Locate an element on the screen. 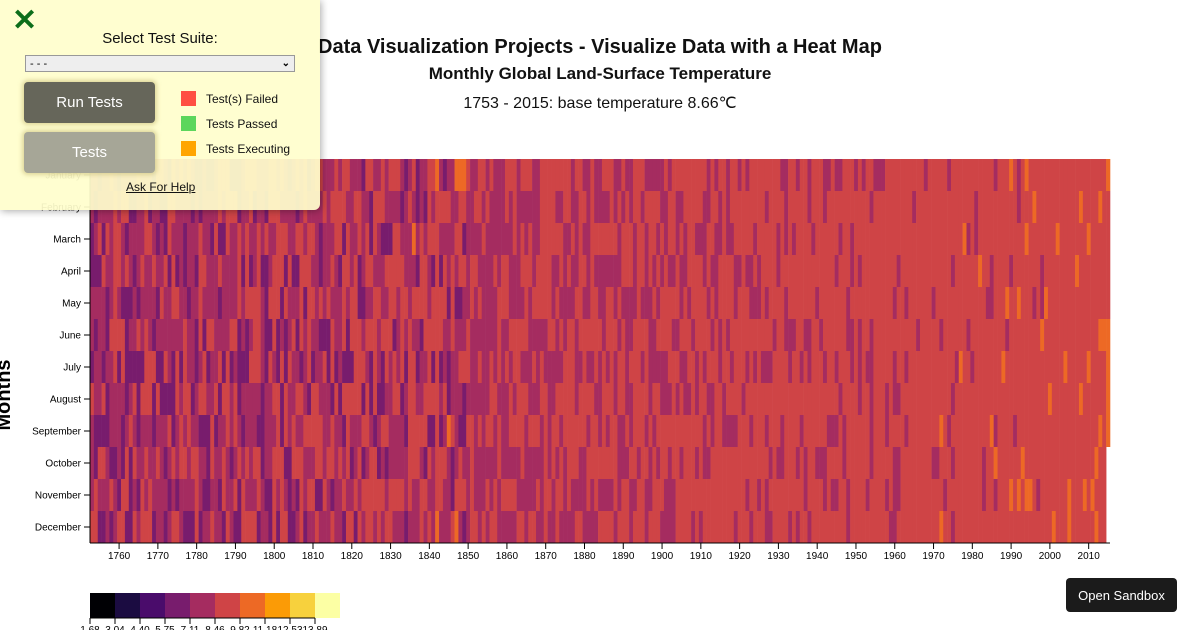  tests-button: Tests is located at coordinates (89, 152).